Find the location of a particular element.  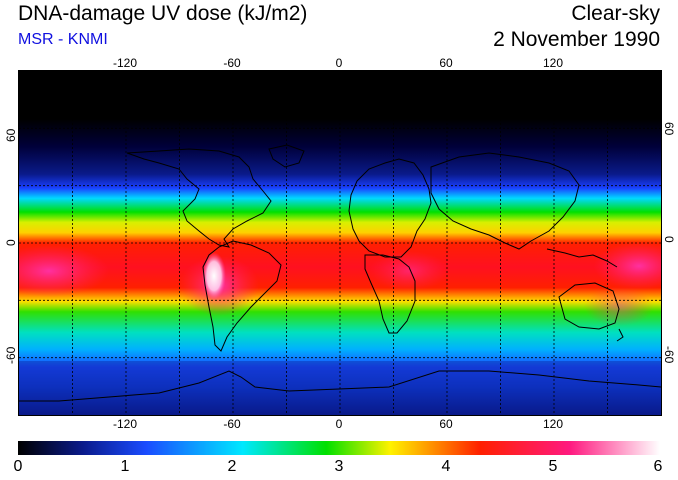

greenland-coast is located at coordinates (286, 156).